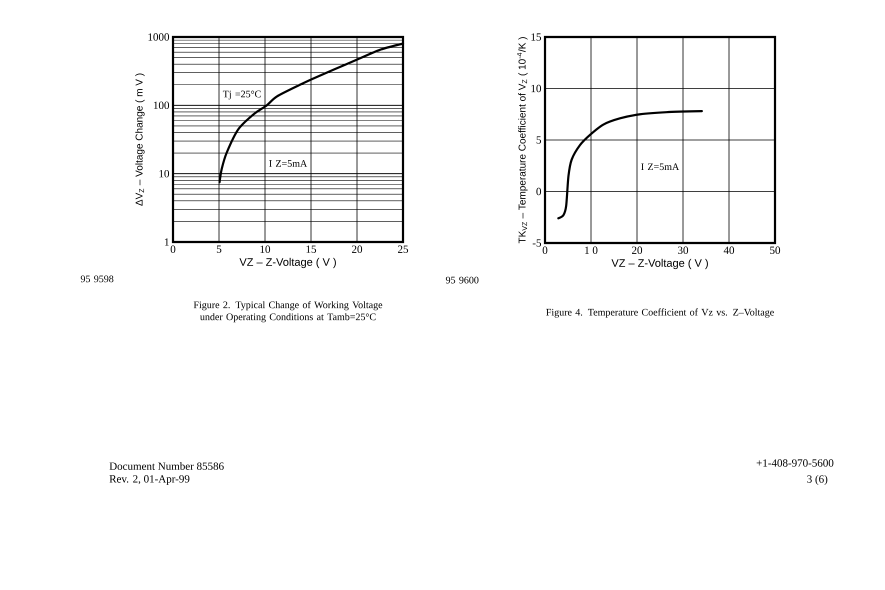  I want to click on text: +1-408-970-5600, so click(795, 463).